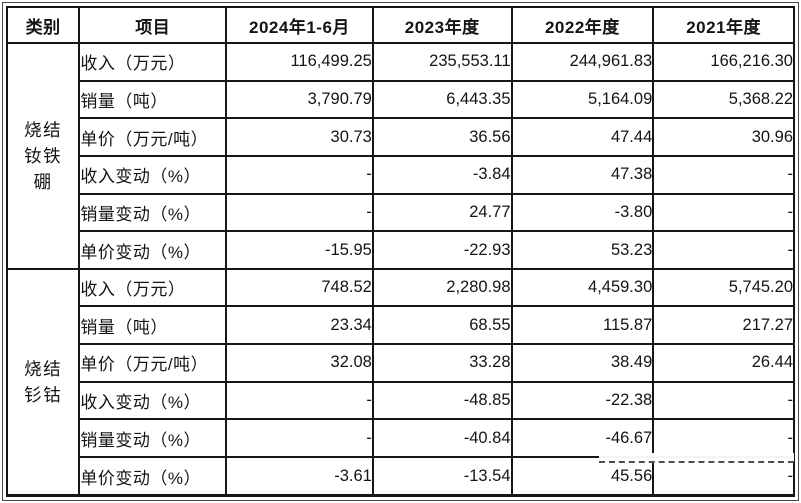 The width and height of the screenshot is (801, 503). What do you see at coordinates (299, 62) in the screenshot?
I see `value-cell: 116,499.25` at bounding box center [299, 62].